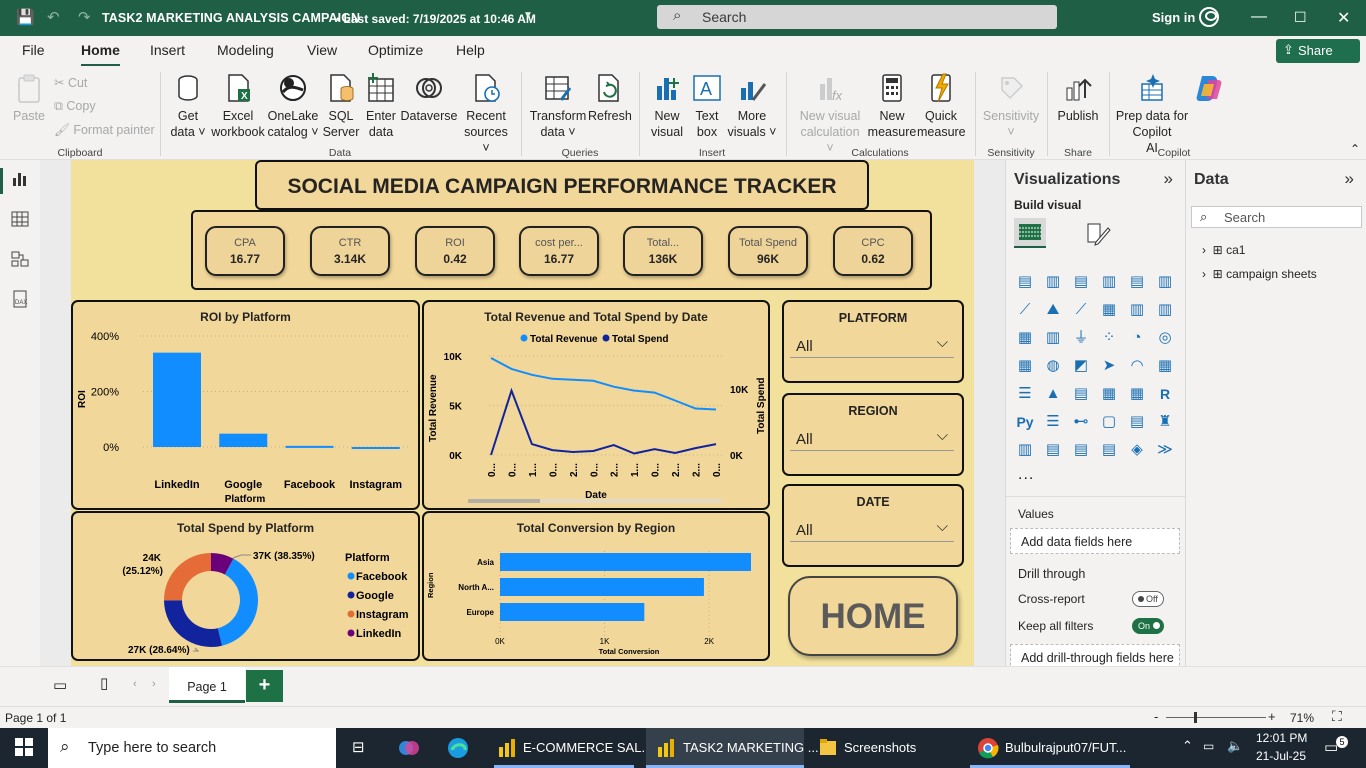 The width and height of the screenshot is (1366, 768). Describe the element at coordinates (1331, 747) in the screenshot. I see `notification-icon: ▭` at that location.